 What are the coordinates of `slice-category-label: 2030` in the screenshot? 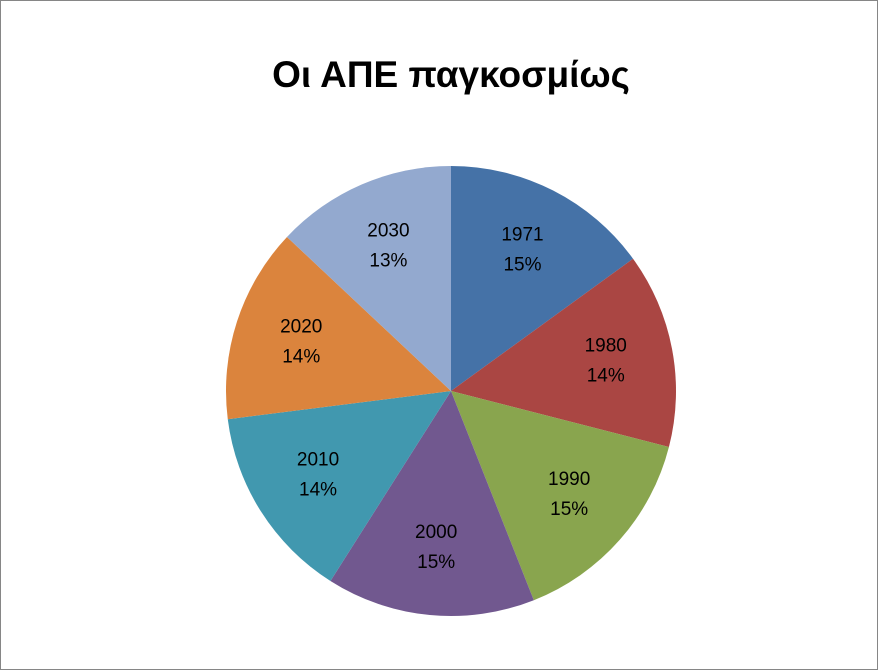 It's located at (388, 230).